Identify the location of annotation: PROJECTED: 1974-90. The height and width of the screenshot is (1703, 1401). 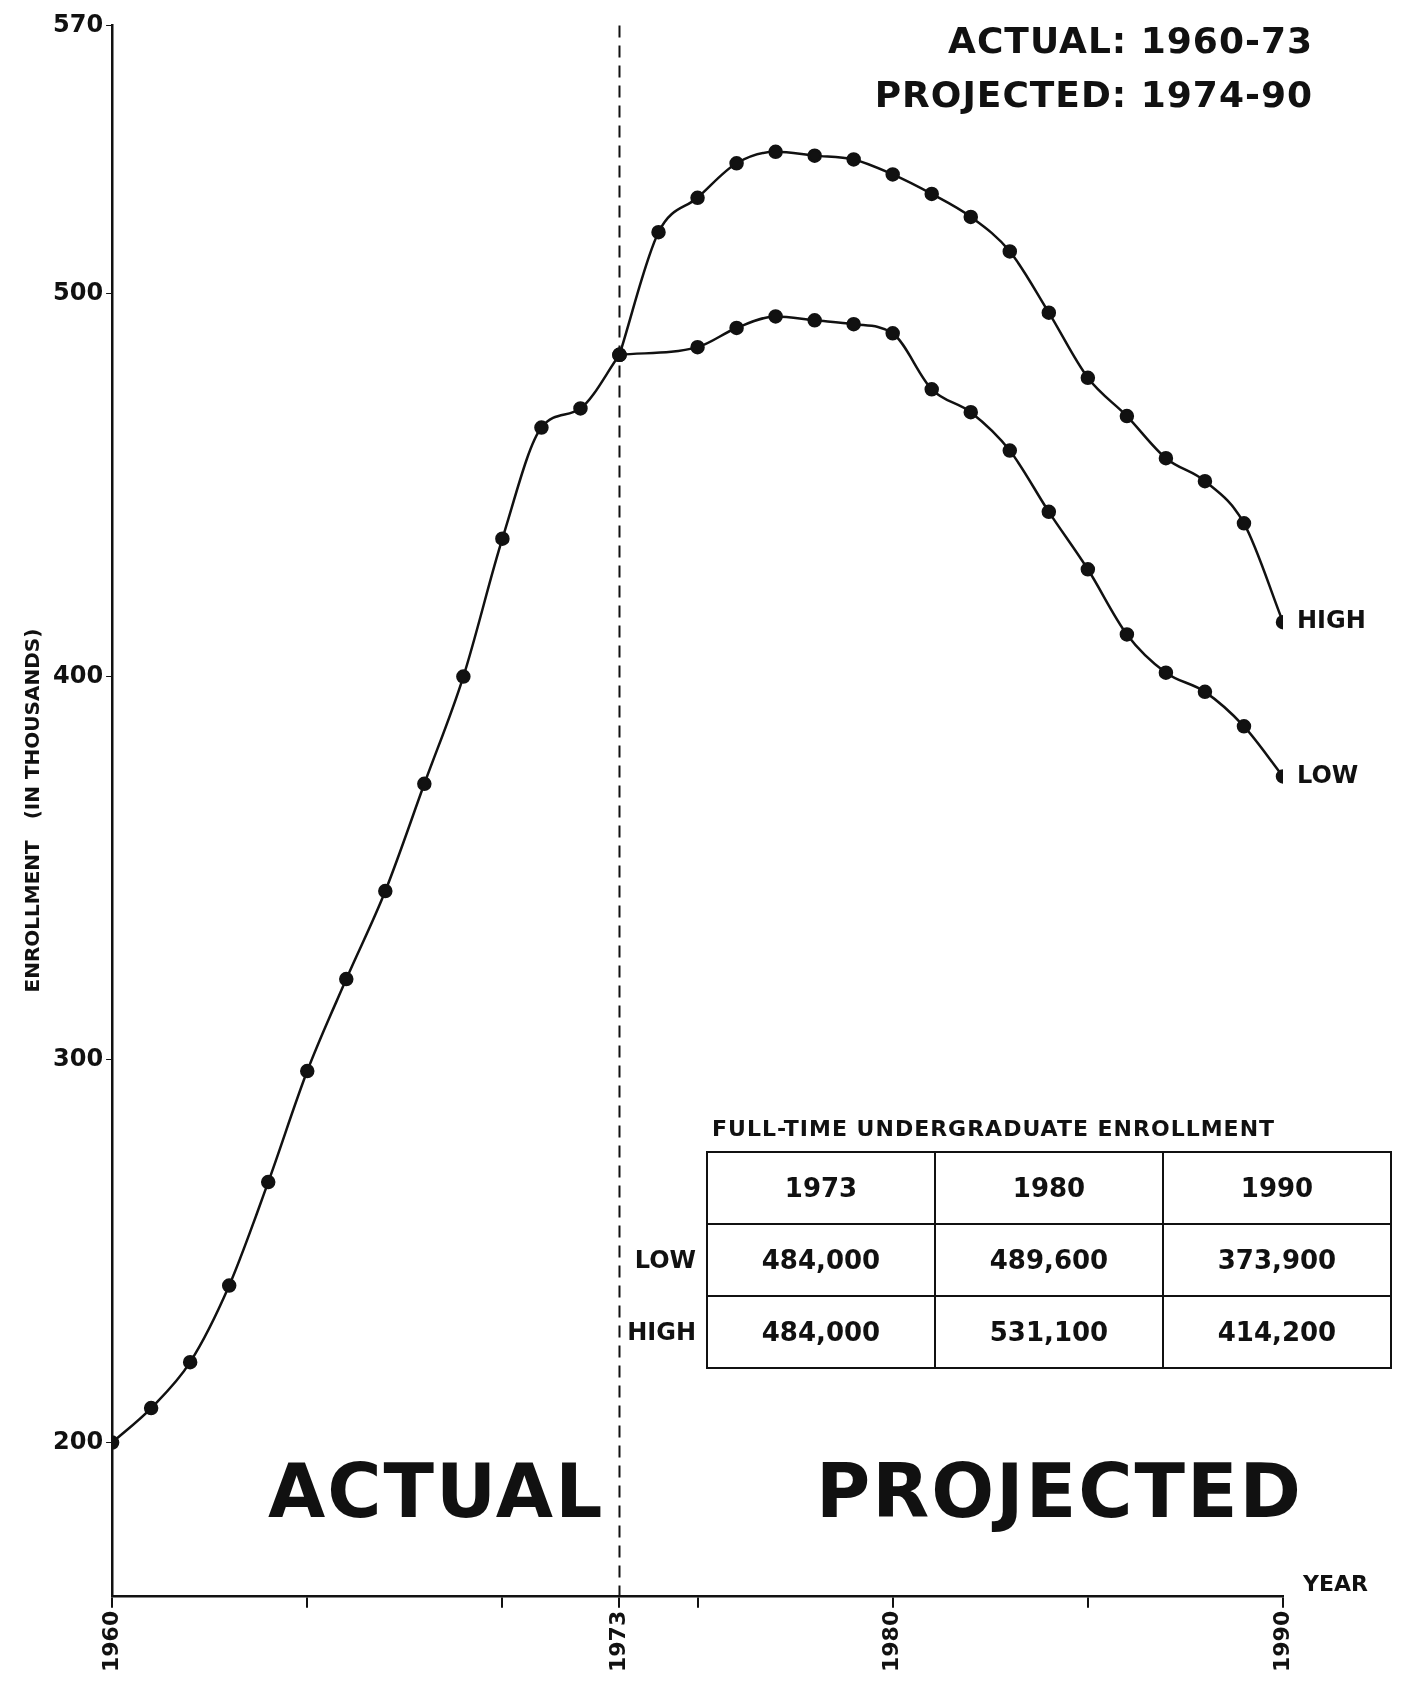
(1093, 94).